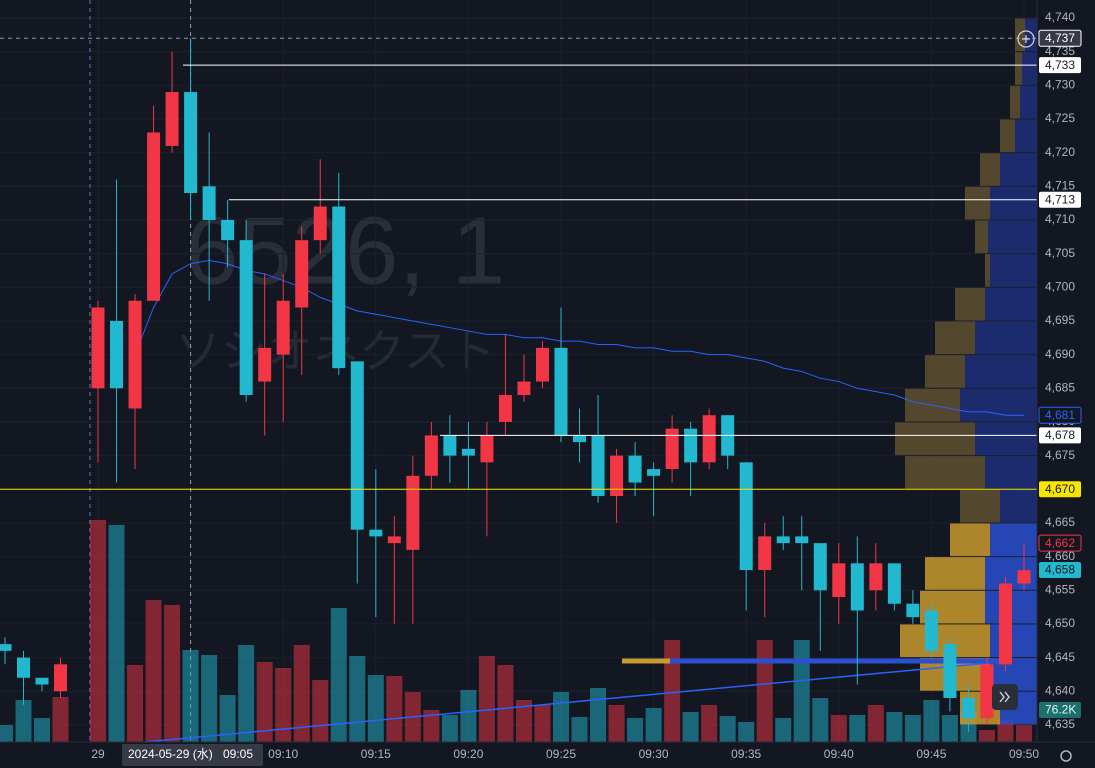  Describe the element at coordinates (746, 754) in the screenshot. I see `x-tick-label: 09:35` at that location.